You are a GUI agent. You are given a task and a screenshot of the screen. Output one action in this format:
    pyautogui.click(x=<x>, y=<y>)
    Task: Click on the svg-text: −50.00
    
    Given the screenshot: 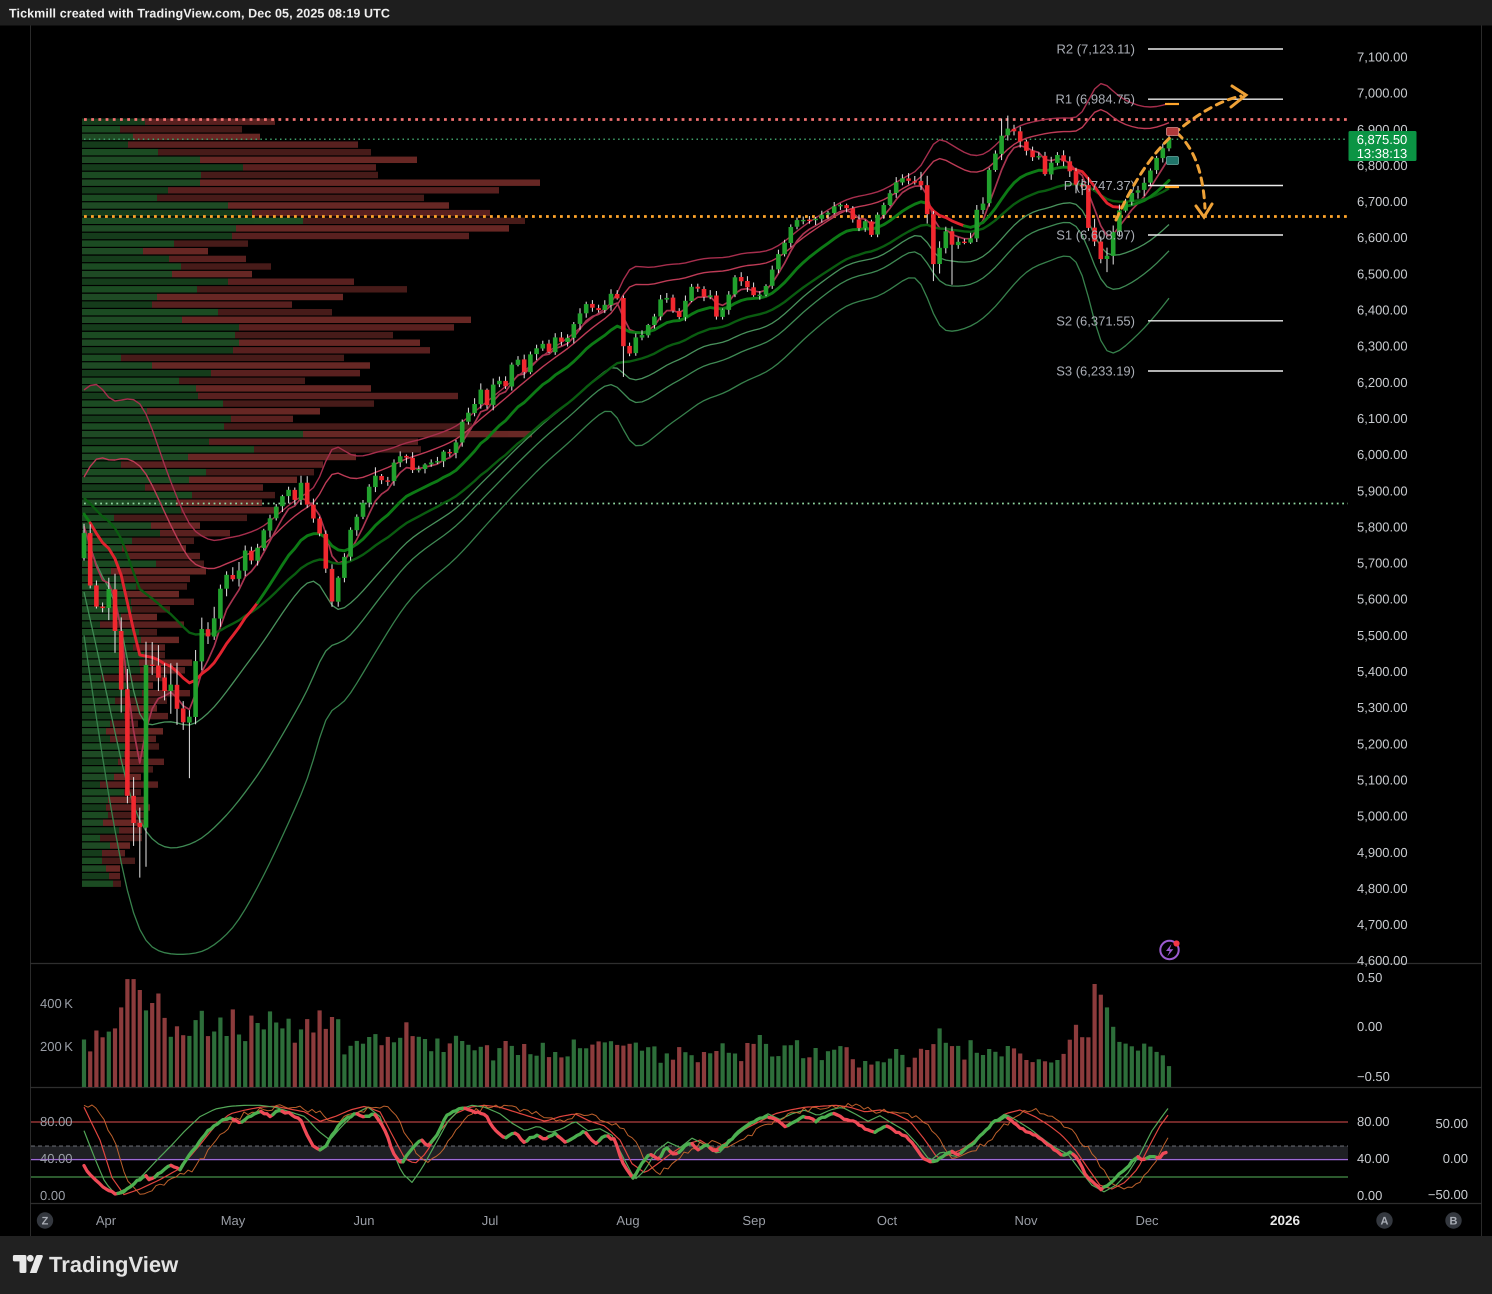 What is the action you would take?
    pyautogui.click(x=1448, y=1194)
    